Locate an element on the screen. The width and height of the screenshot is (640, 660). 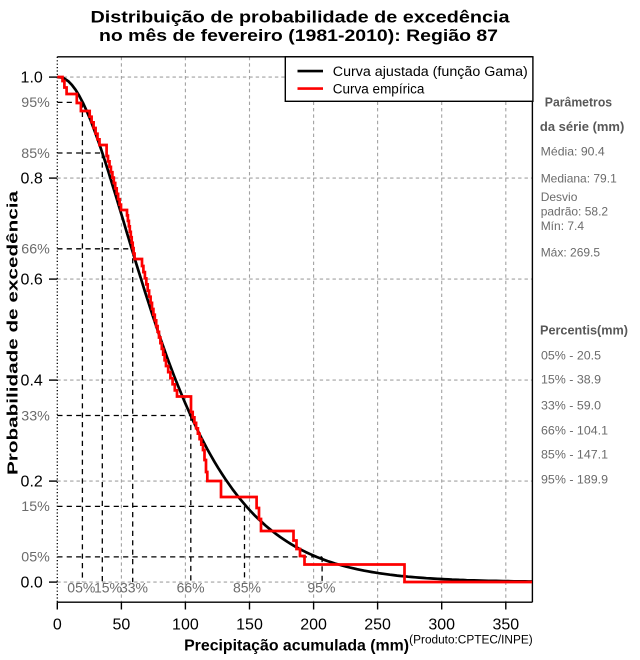
svg-text: Precipitação acumulada (mm) is located at coordinates (296, 645).